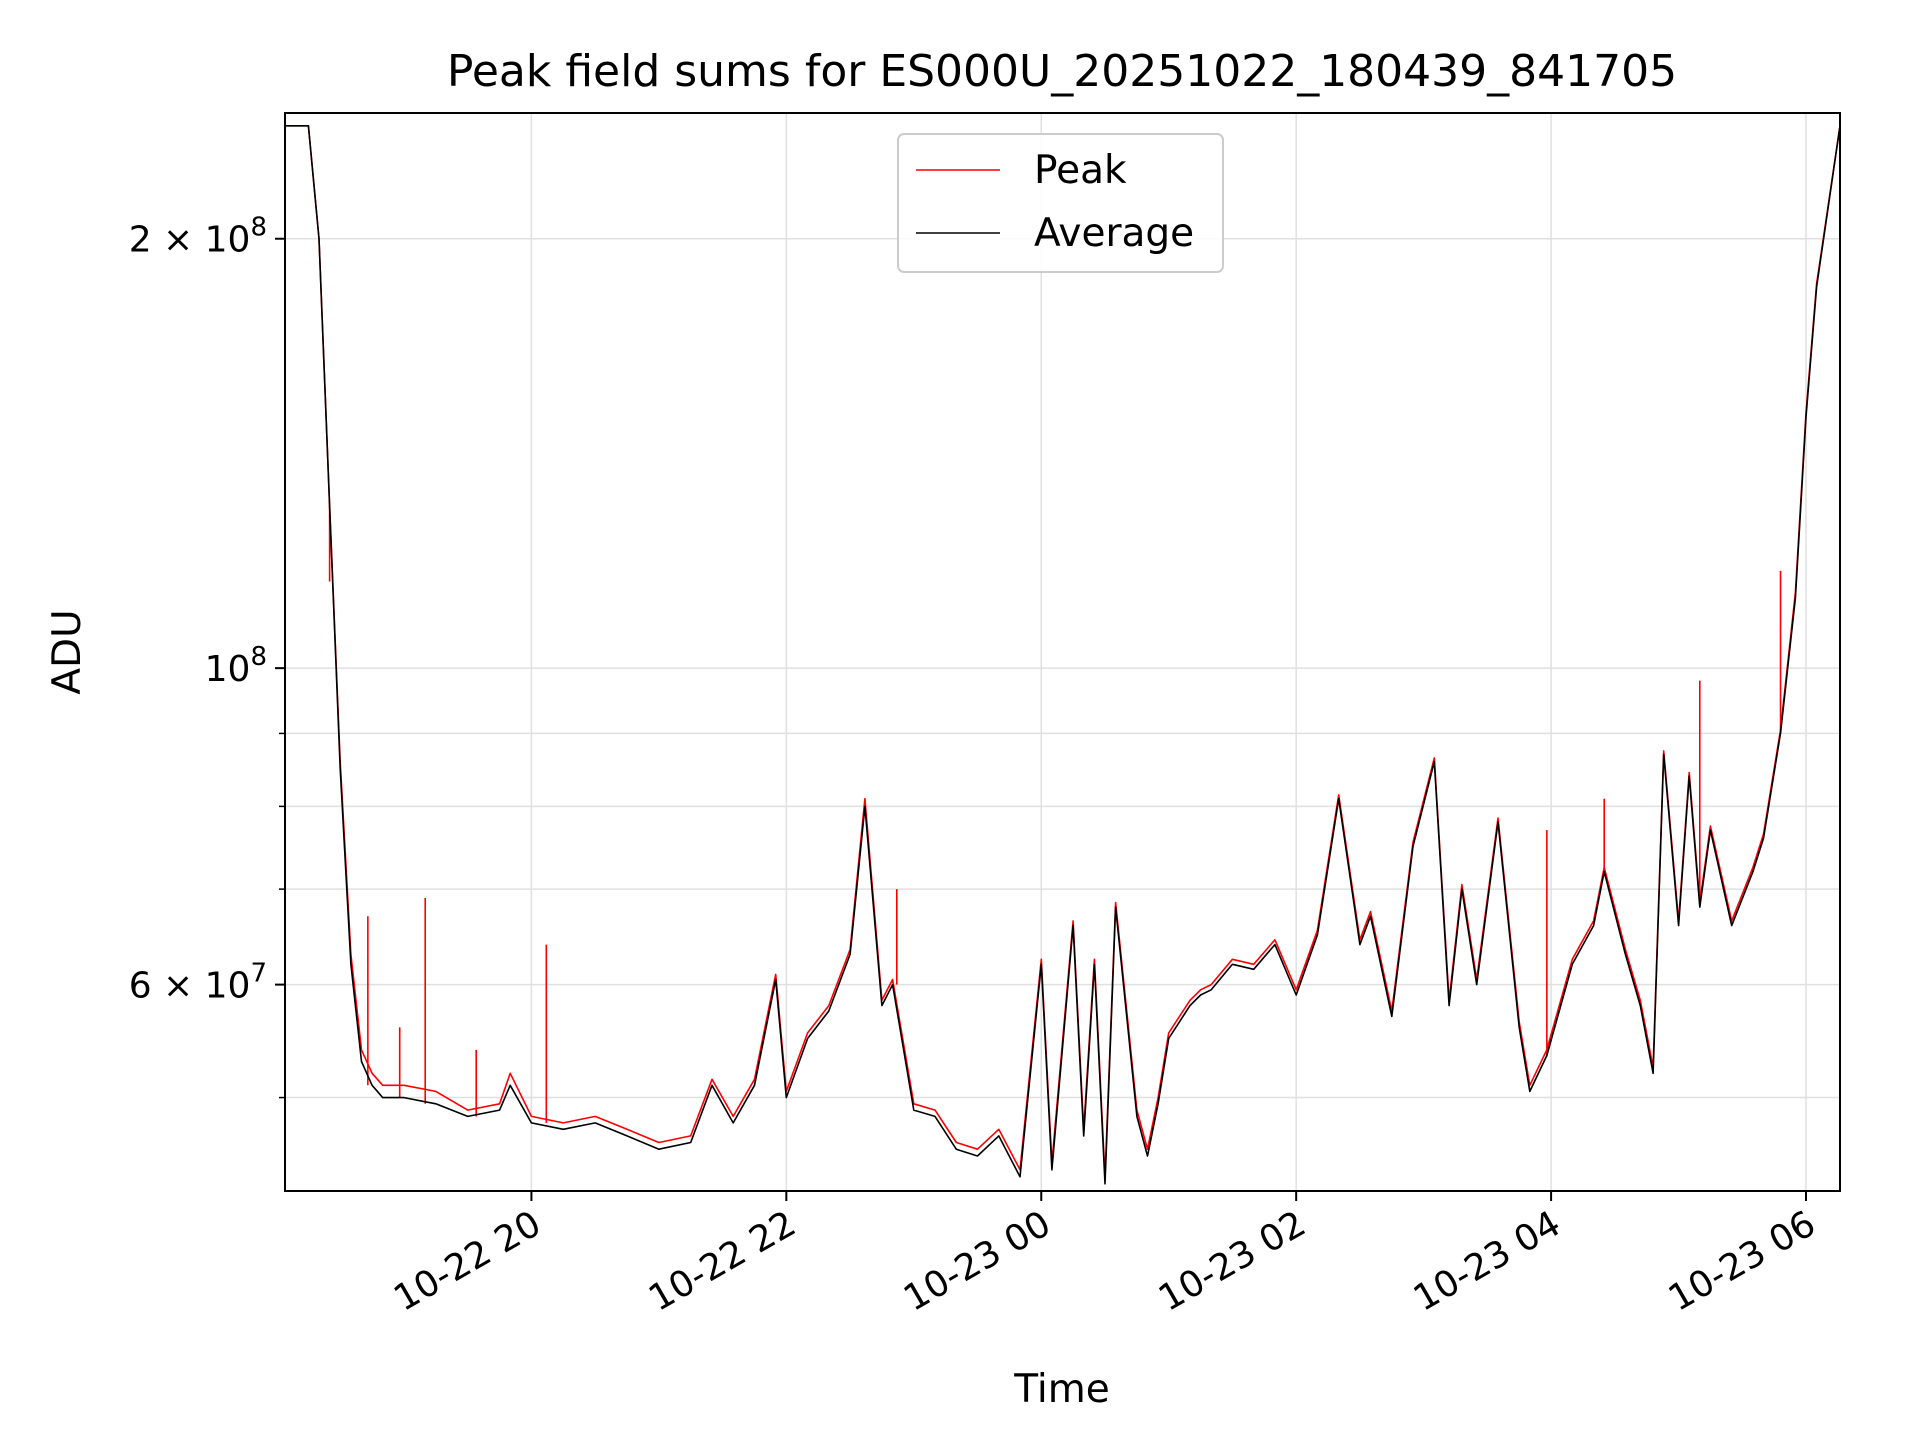 The width and height of the screenshot is (1920, 1440). Describe the element at coordinates (1114, 233) in the screenshot. I see `legend-label-average: Average` at that location.